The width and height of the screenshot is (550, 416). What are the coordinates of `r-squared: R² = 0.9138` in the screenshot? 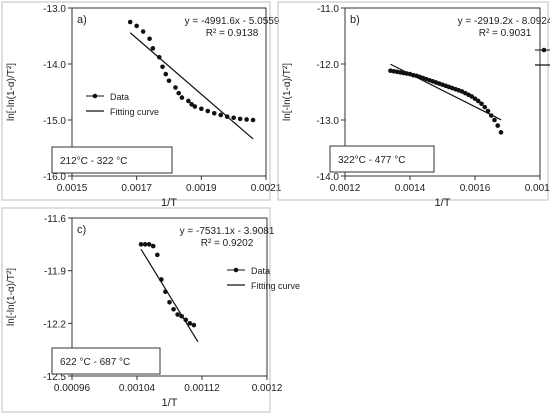 It's located at (232, 33).